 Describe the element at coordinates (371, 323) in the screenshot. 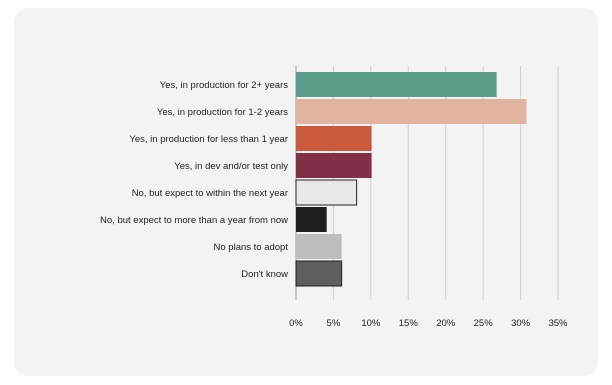

I see `x-tick-label: 10%` at that location.